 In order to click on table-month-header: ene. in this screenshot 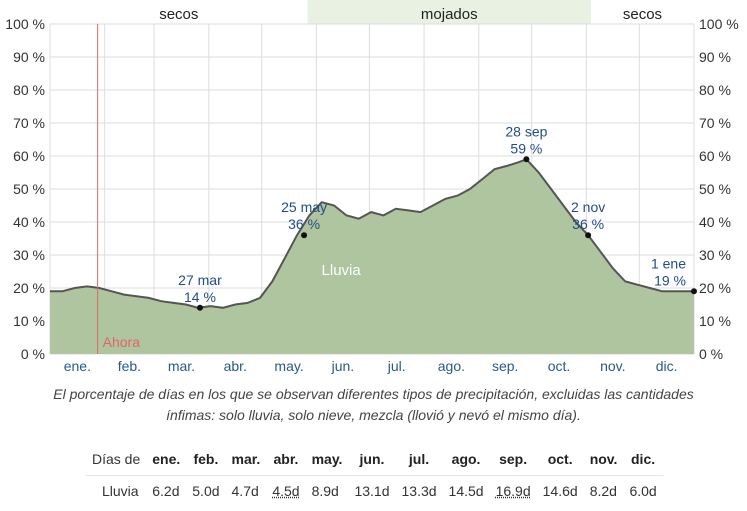, I will do `click(166, 459)`.